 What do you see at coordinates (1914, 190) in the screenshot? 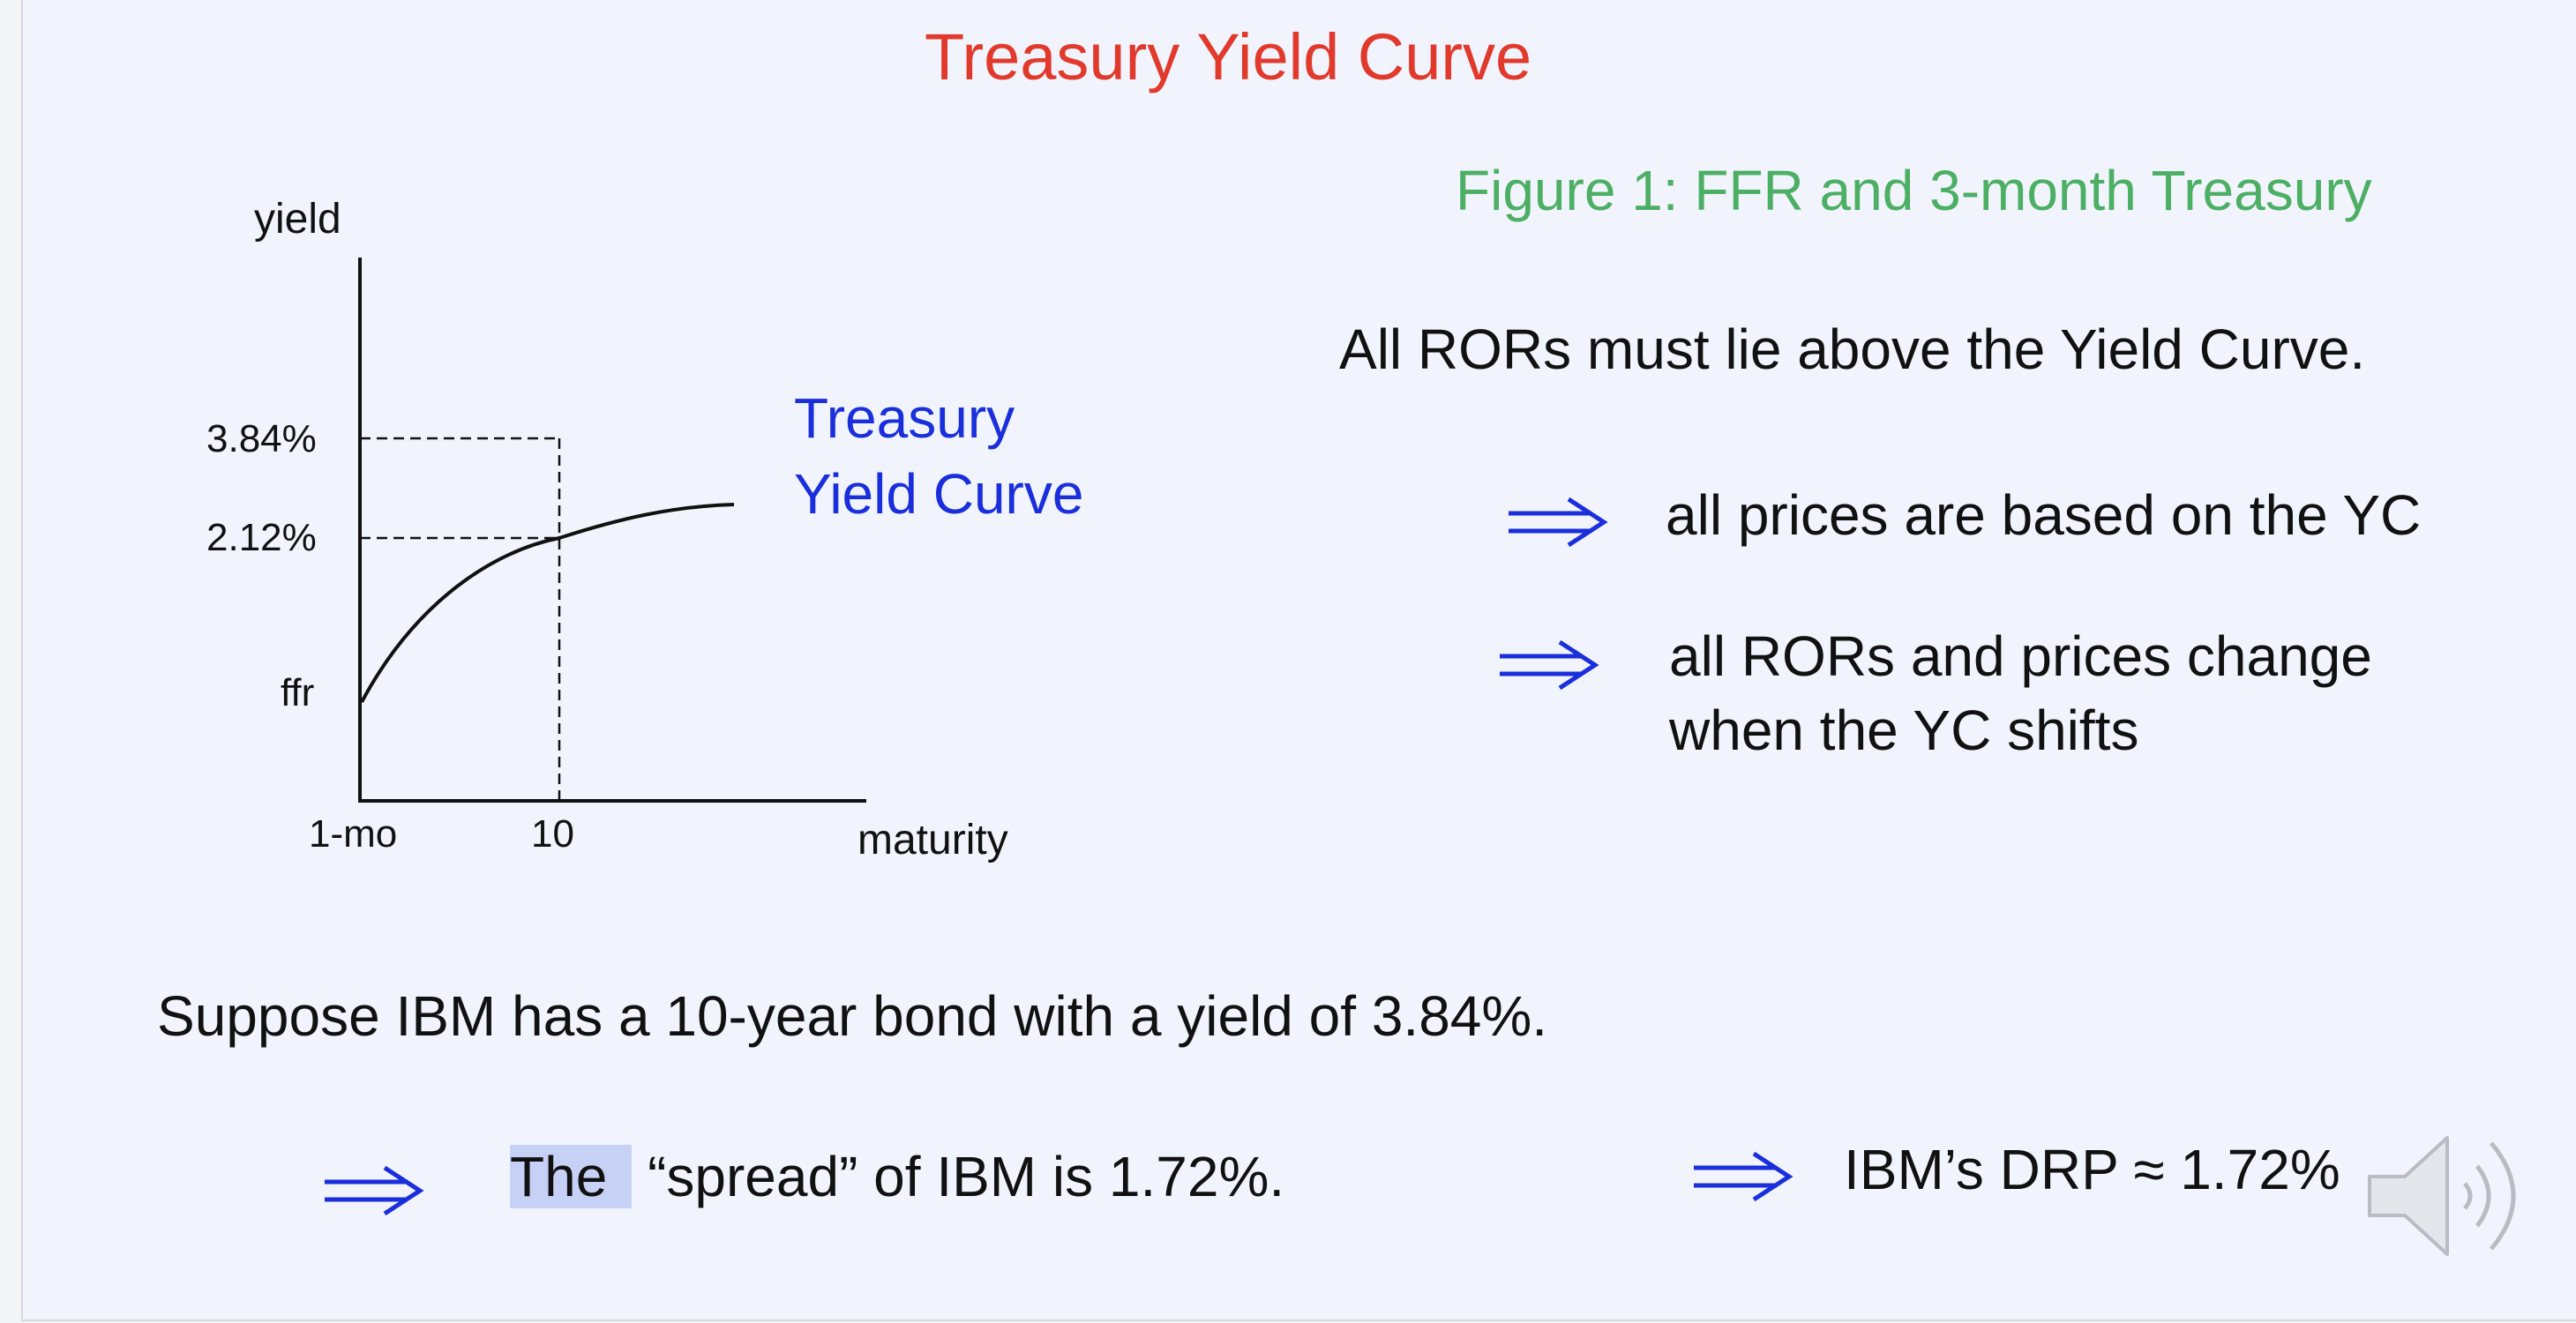
I see `figure-caption: Figure 1: FFR and 3-month Treasury` at bounding box center [1914, 190].